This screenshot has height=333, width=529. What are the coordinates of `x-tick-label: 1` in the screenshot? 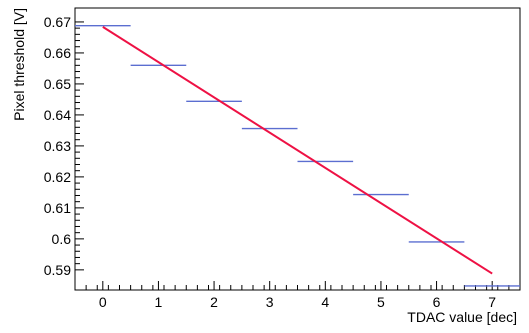 It's located at (159, 302).